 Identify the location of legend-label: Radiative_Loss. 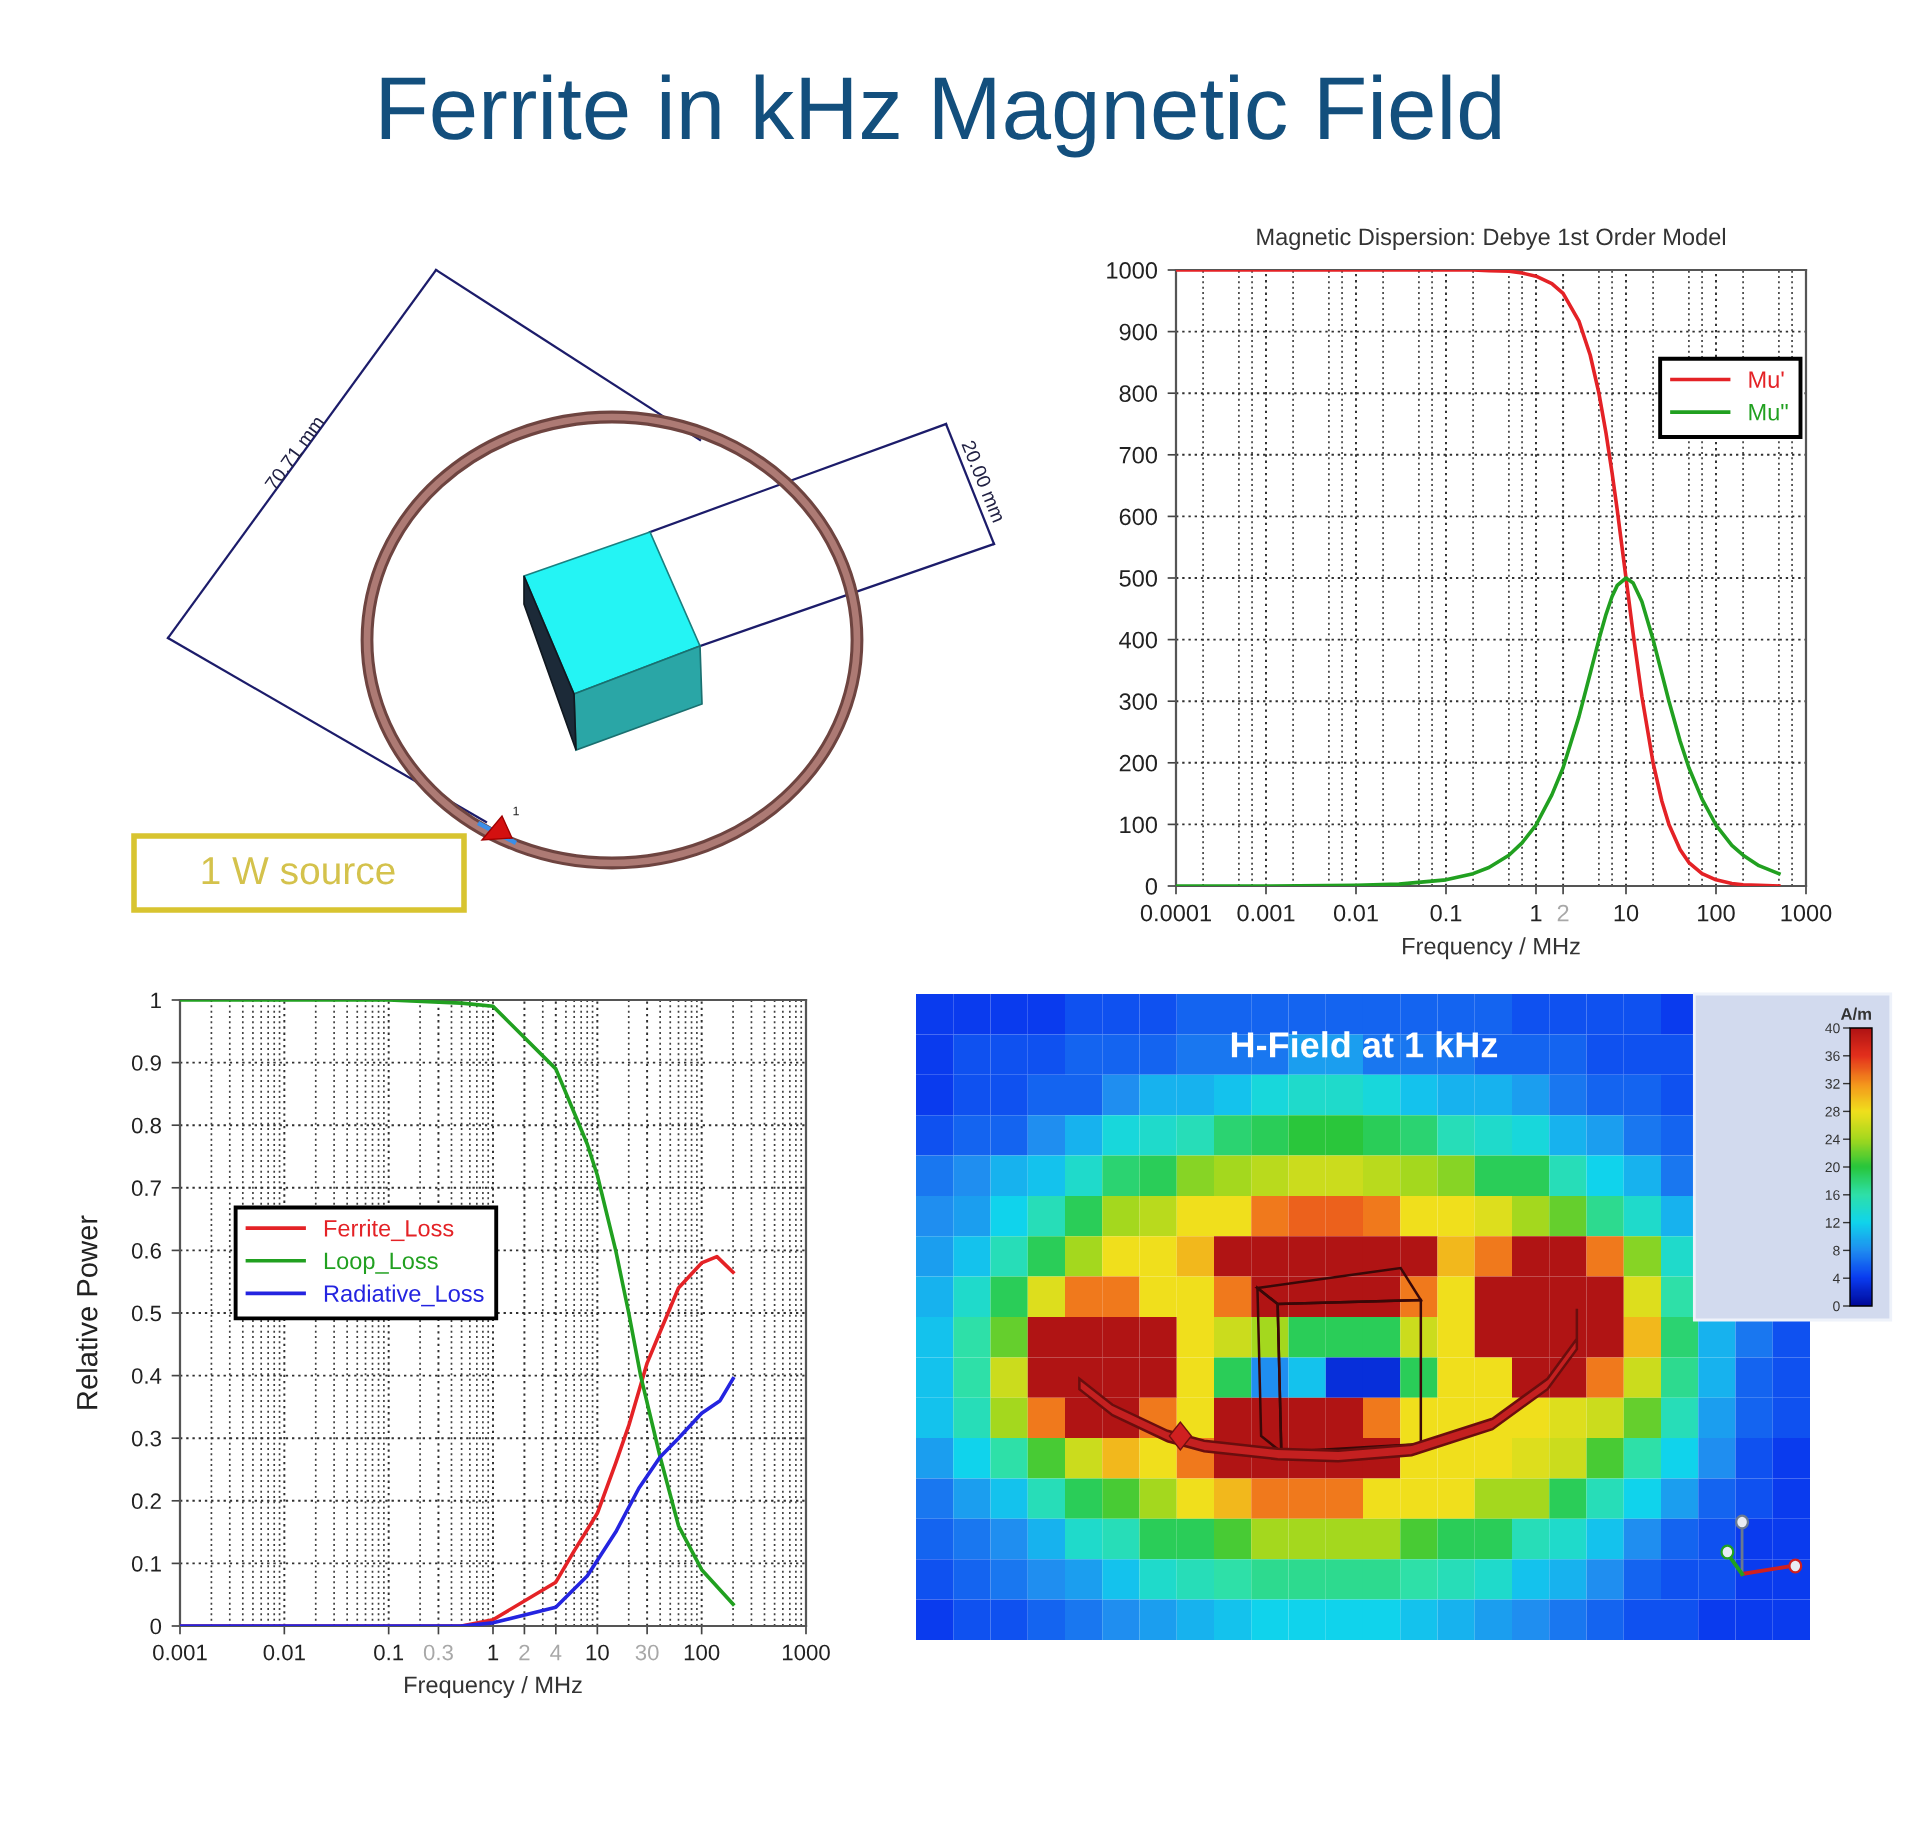
(404, 1295).